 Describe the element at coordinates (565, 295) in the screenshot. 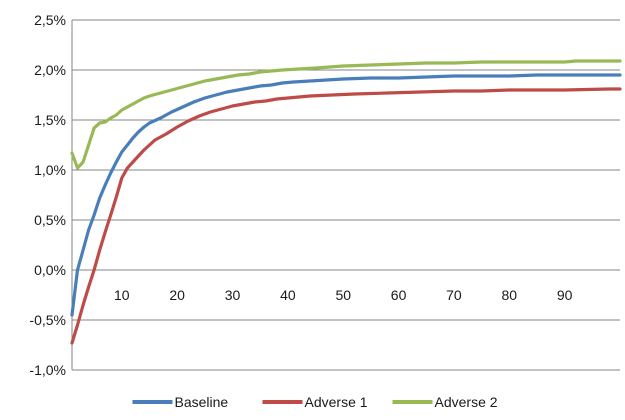

I see `x-tick-label: 90` at that location.